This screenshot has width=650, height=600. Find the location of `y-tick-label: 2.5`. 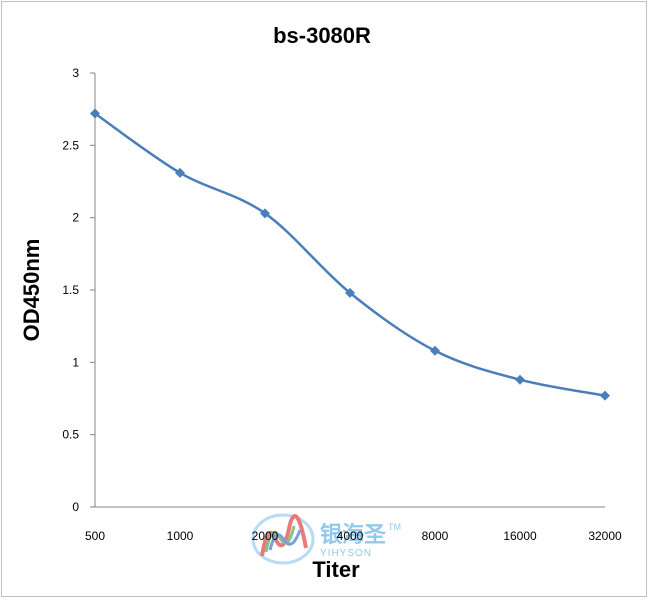

y-tick-label: 2.5 is located at coordinates (70, 145).